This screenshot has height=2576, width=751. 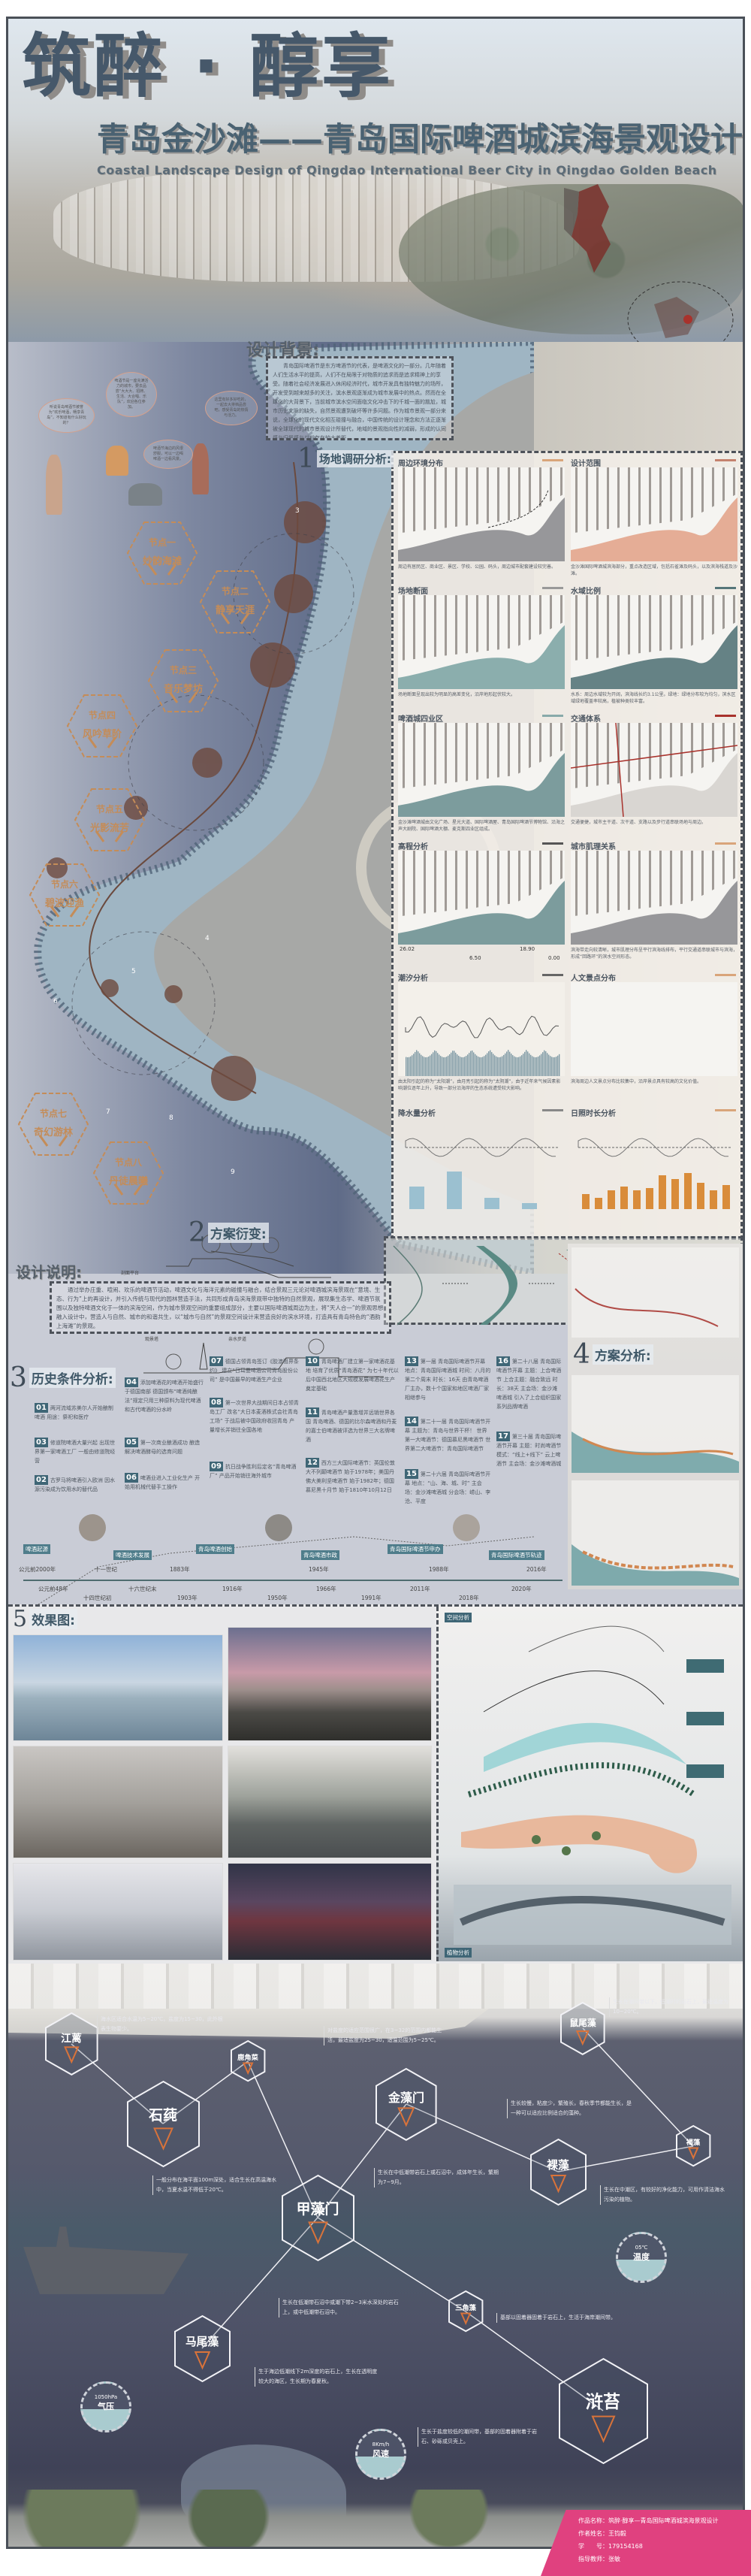 I want to click on node-7: 节点七 奇幻游林, so click(x=53, y=1124).